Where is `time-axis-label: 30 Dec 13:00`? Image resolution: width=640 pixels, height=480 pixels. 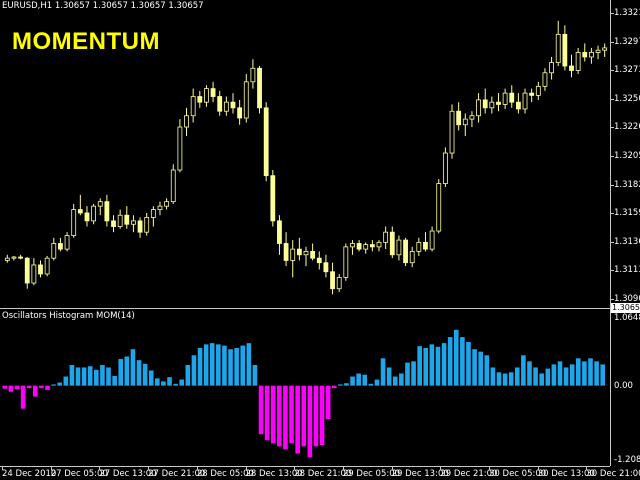
time-axis-label: 30 Dec 13:00 is located at coordinates (566, 474).